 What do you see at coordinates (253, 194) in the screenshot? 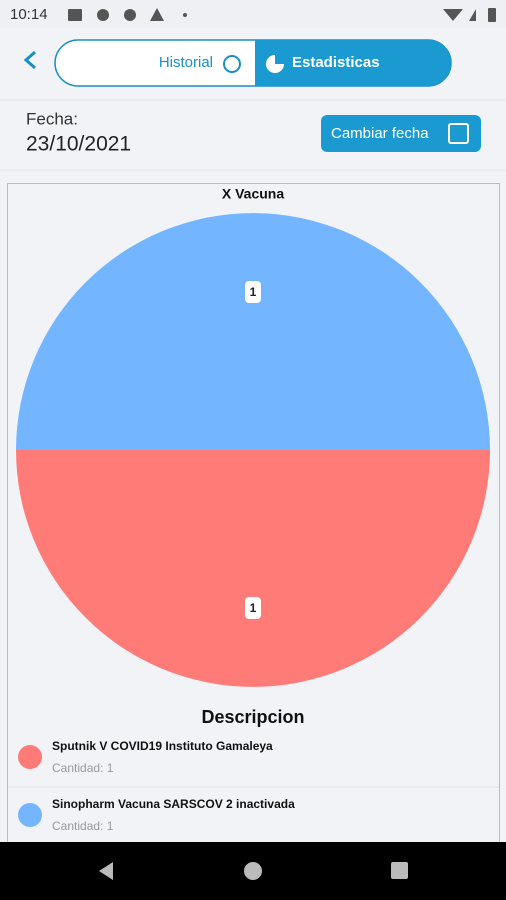
I see `chart-title: X Vacuna` at bounding box center [253, 194].